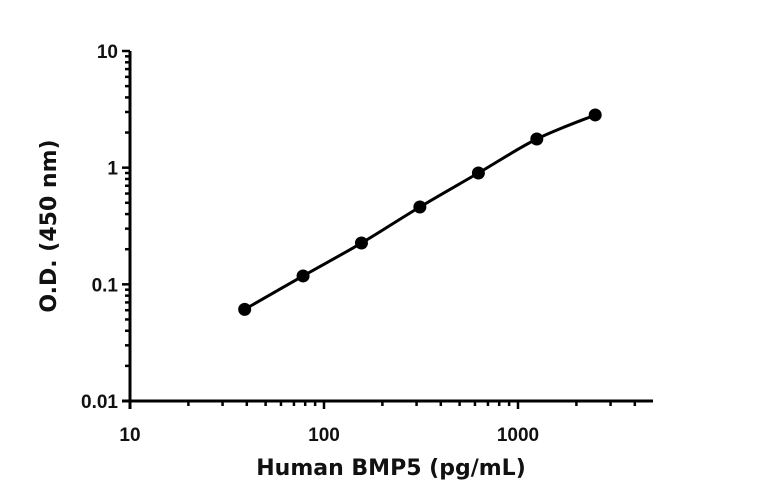  Describe the element at coordinates (99, 402) in the screenshot. I see `y-tick-label: 0.01` at that location.